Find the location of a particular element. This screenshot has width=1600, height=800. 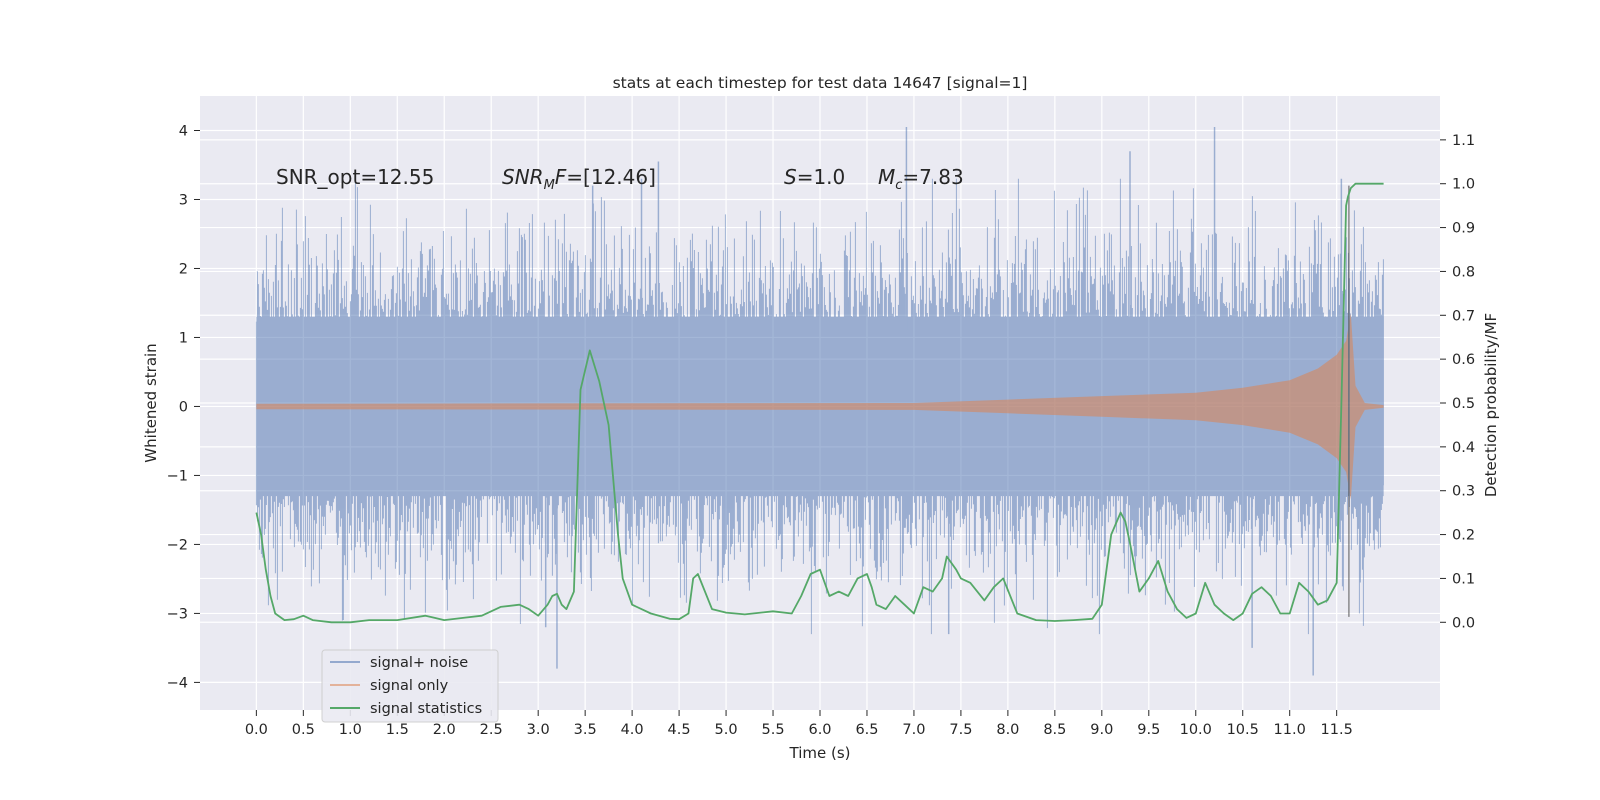

y-right-tick-label: 1.1 is located at coordinates (1463, 141).